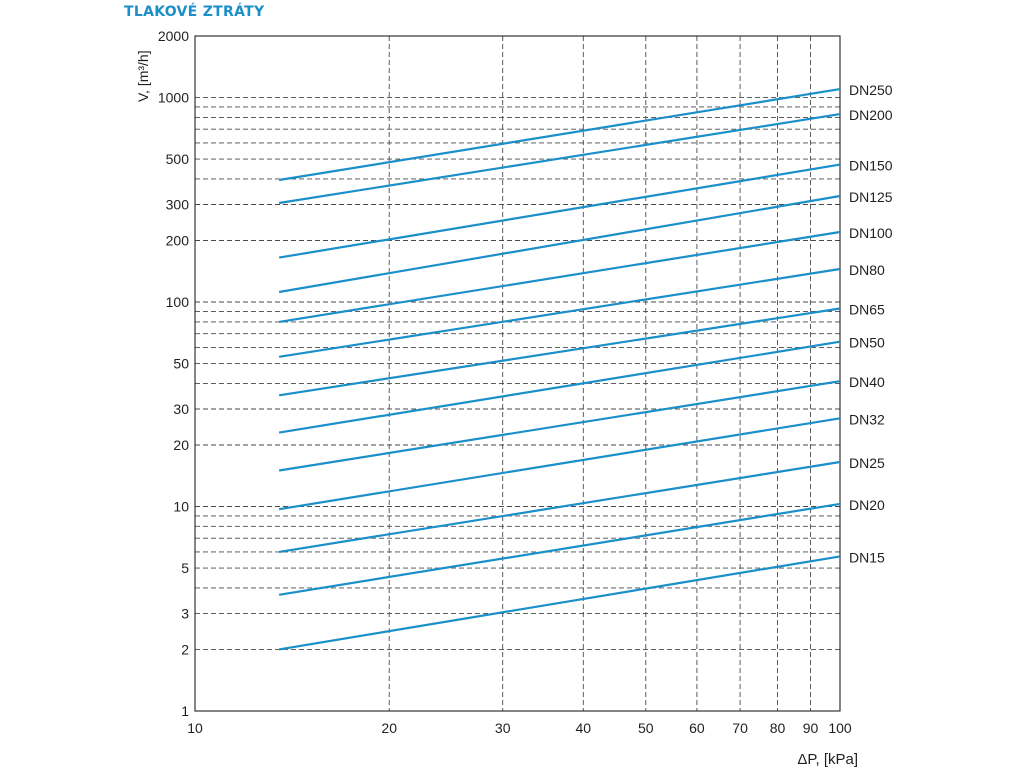 The height and width of the screenshot is (768, 1024). I want to click on series-label-dn200: DN200, so click(871, 115).